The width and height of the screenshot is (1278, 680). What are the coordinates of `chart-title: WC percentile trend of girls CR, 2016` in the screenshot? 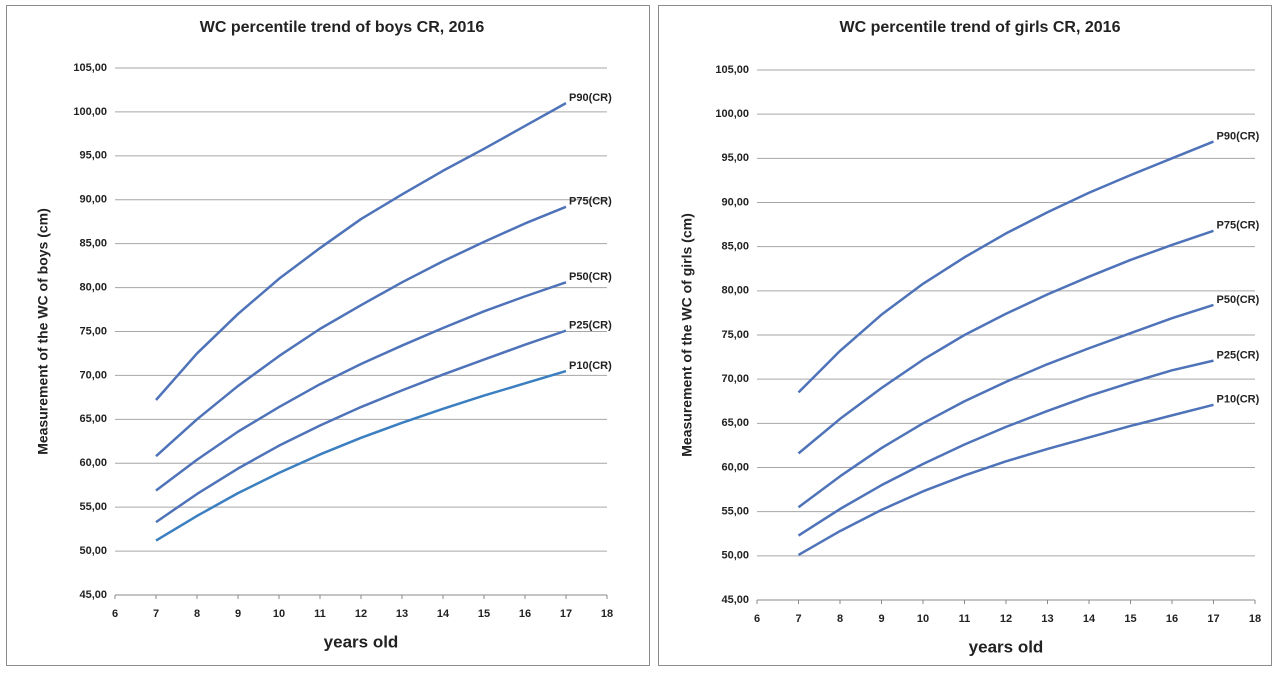 It's located at (980, 27).